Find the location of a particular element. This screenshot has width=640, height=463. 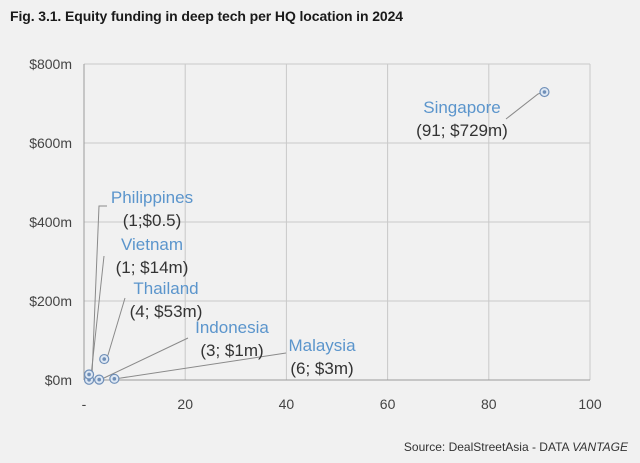

y-tick-label: $0m is located at coordinates (58, 380).